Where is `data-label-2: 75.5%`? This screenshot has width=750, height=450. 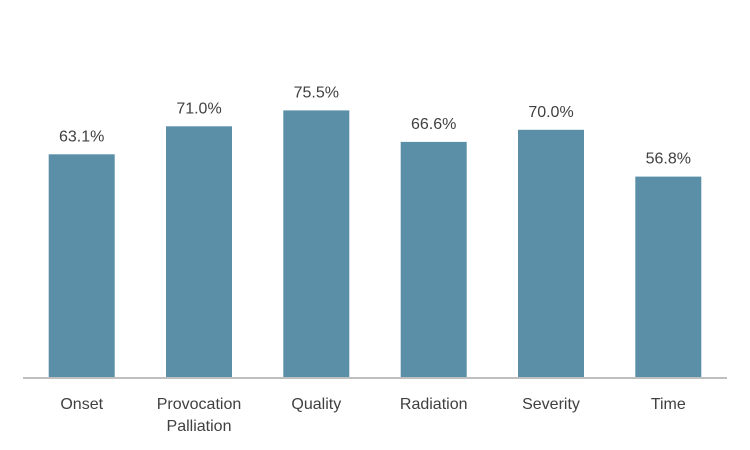
data-label-2: 75.5% is located at coordinates (316, 92).